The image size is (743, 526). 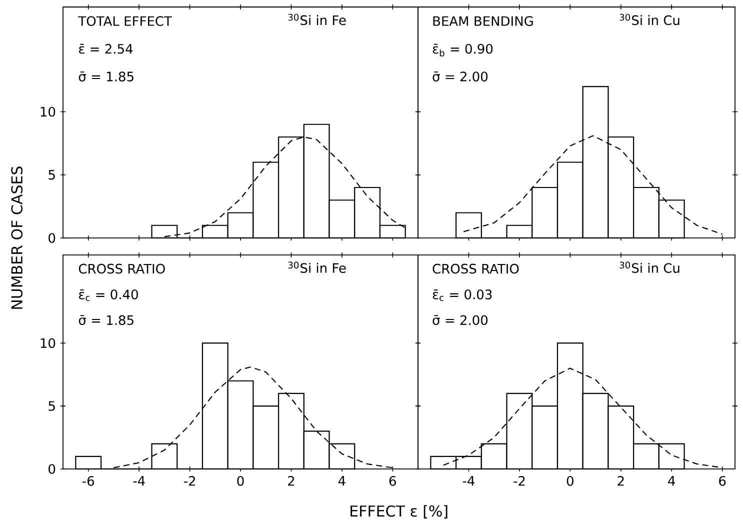 I want to click on annotation: ε̄$_{c}$ = 0.40, so click(x=108, y=295).